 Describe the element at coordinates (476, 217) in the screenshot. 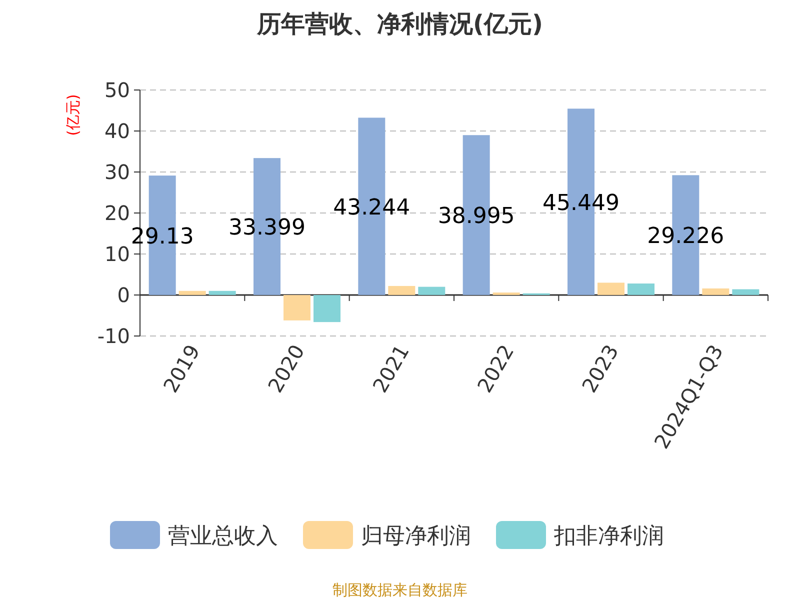

I see `data-label: 38.995` at that location.